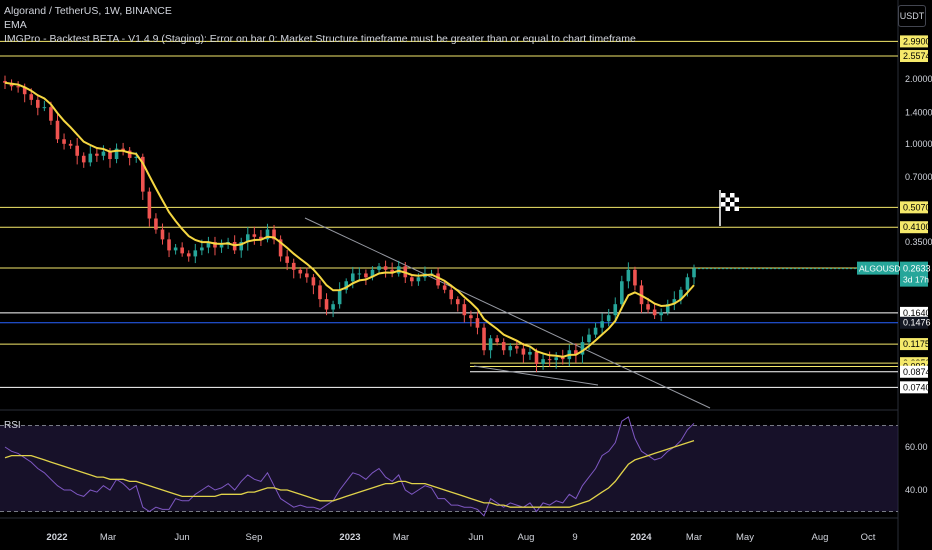  I want to click on price-level-label: 0.1175, so click(916, 344).